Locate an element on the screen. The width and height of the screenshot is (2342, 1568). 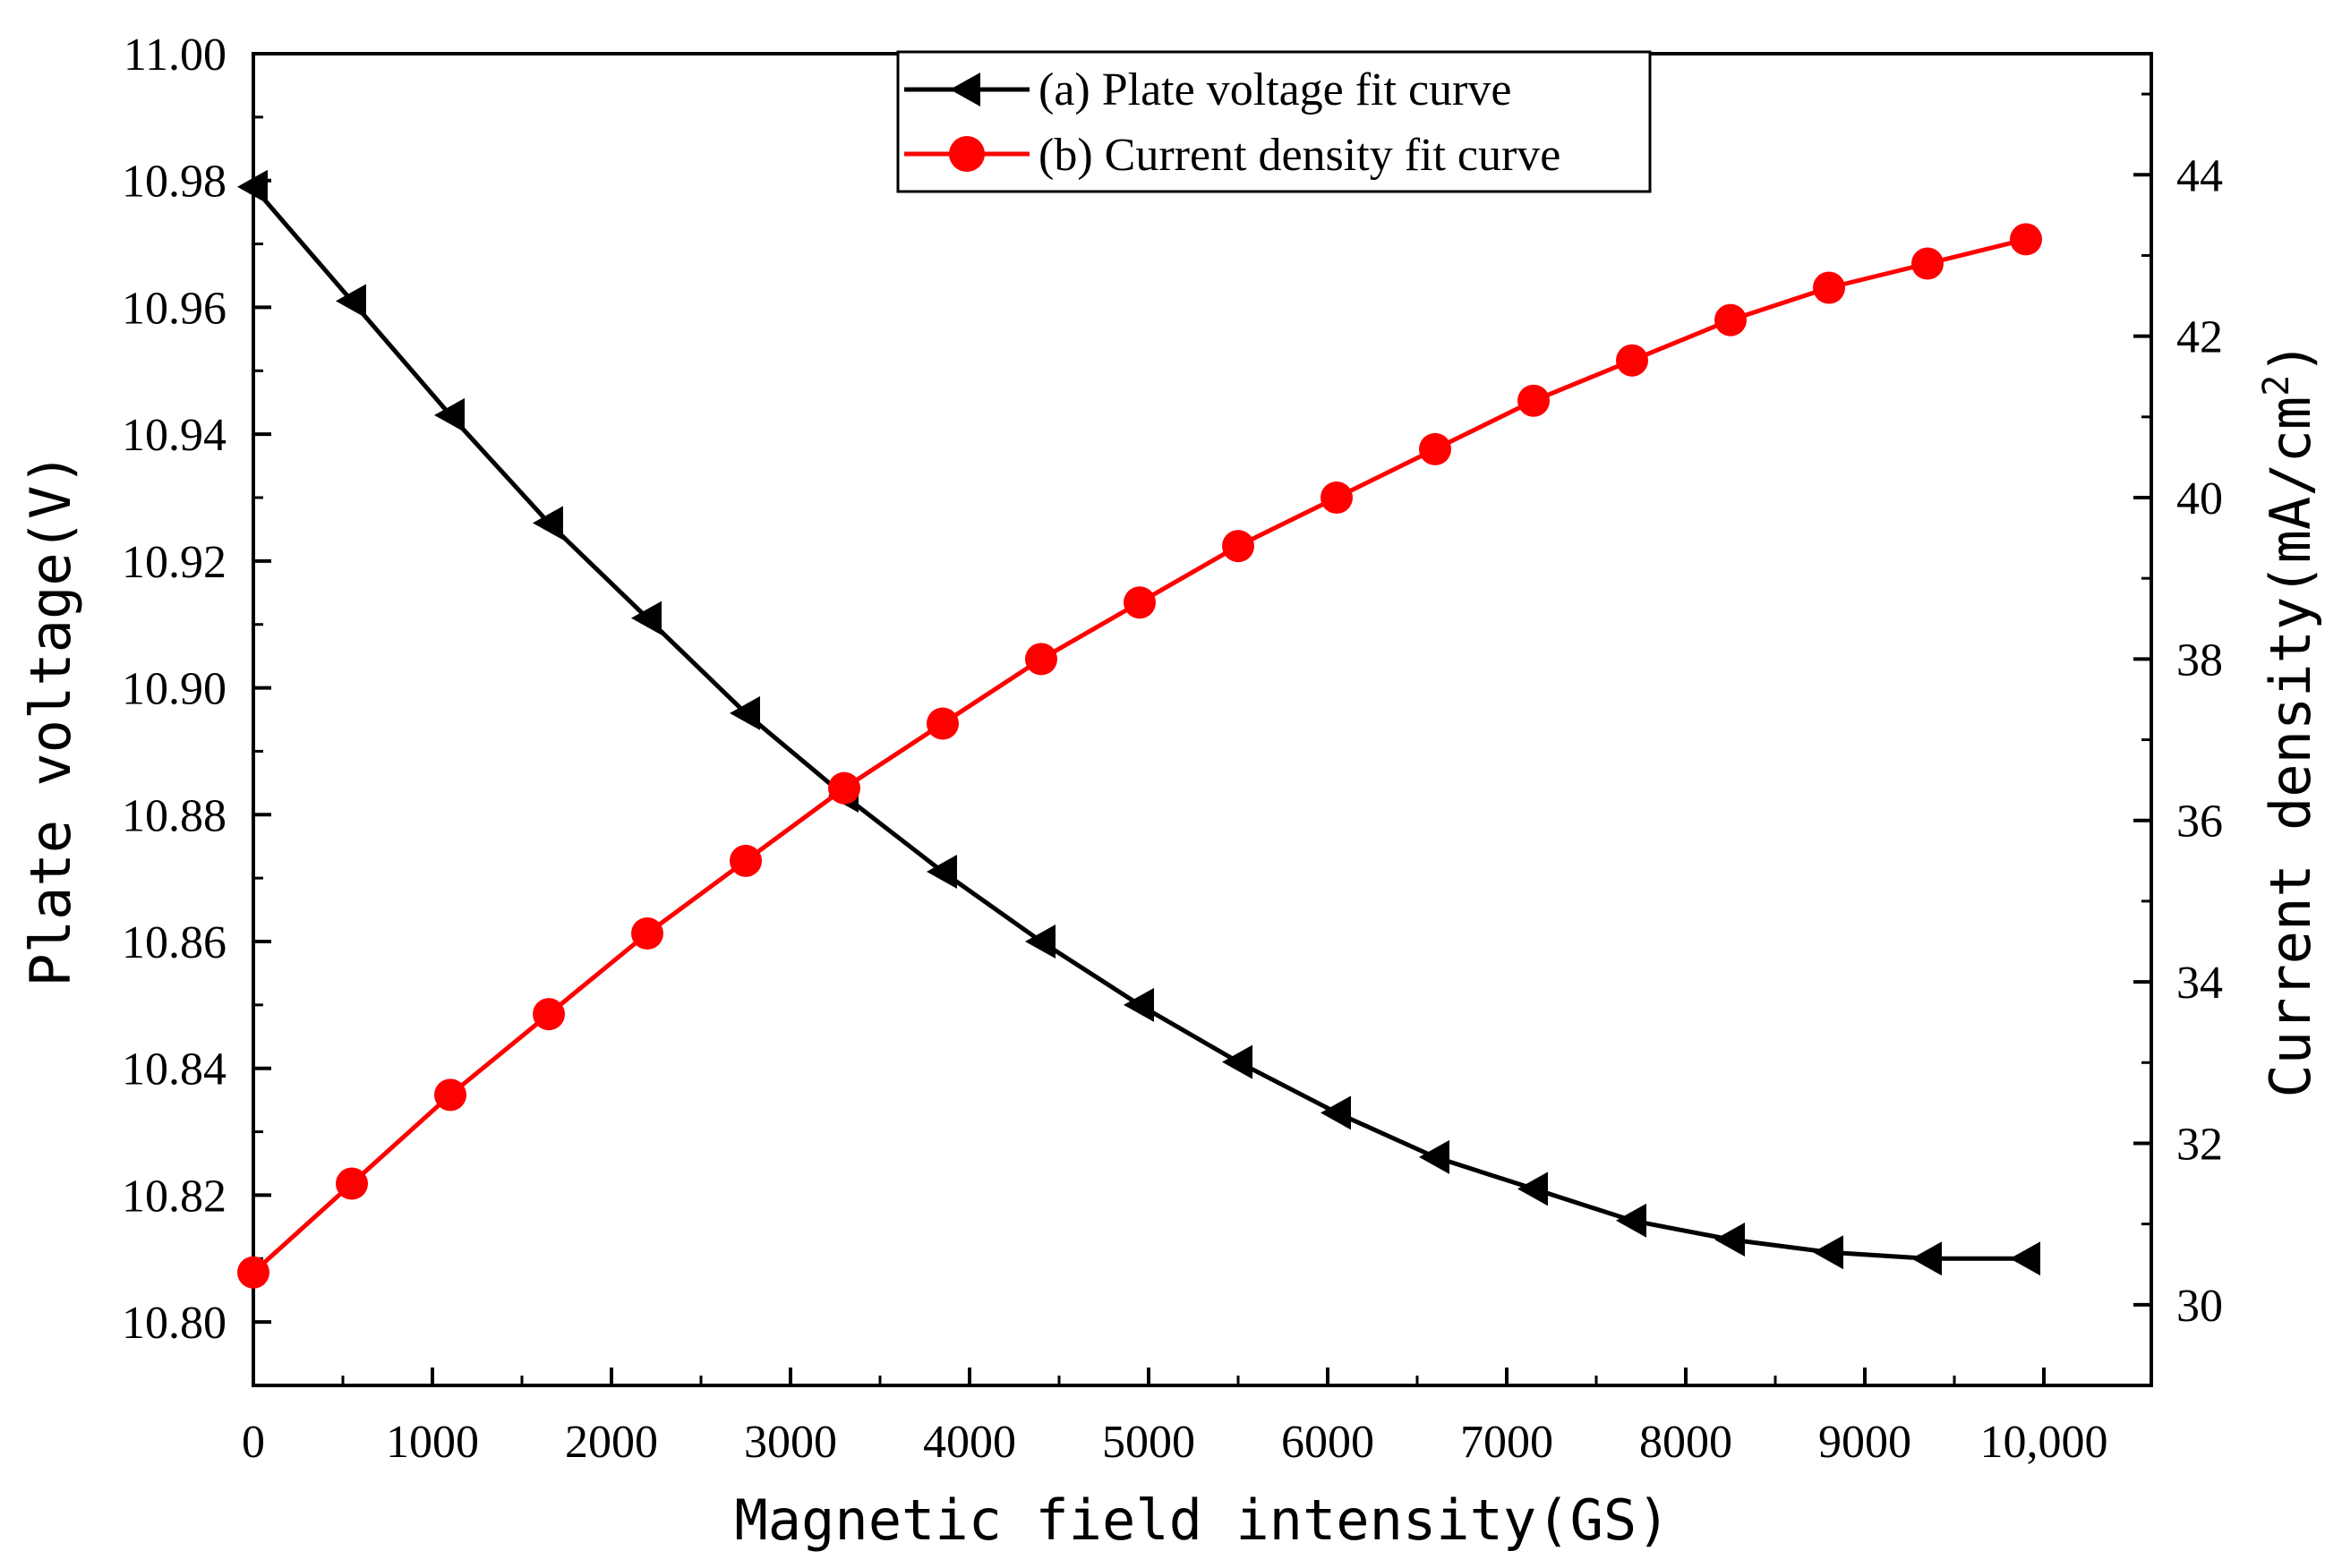
x-tick-label: 0 is located at coordinates (253, 1442).